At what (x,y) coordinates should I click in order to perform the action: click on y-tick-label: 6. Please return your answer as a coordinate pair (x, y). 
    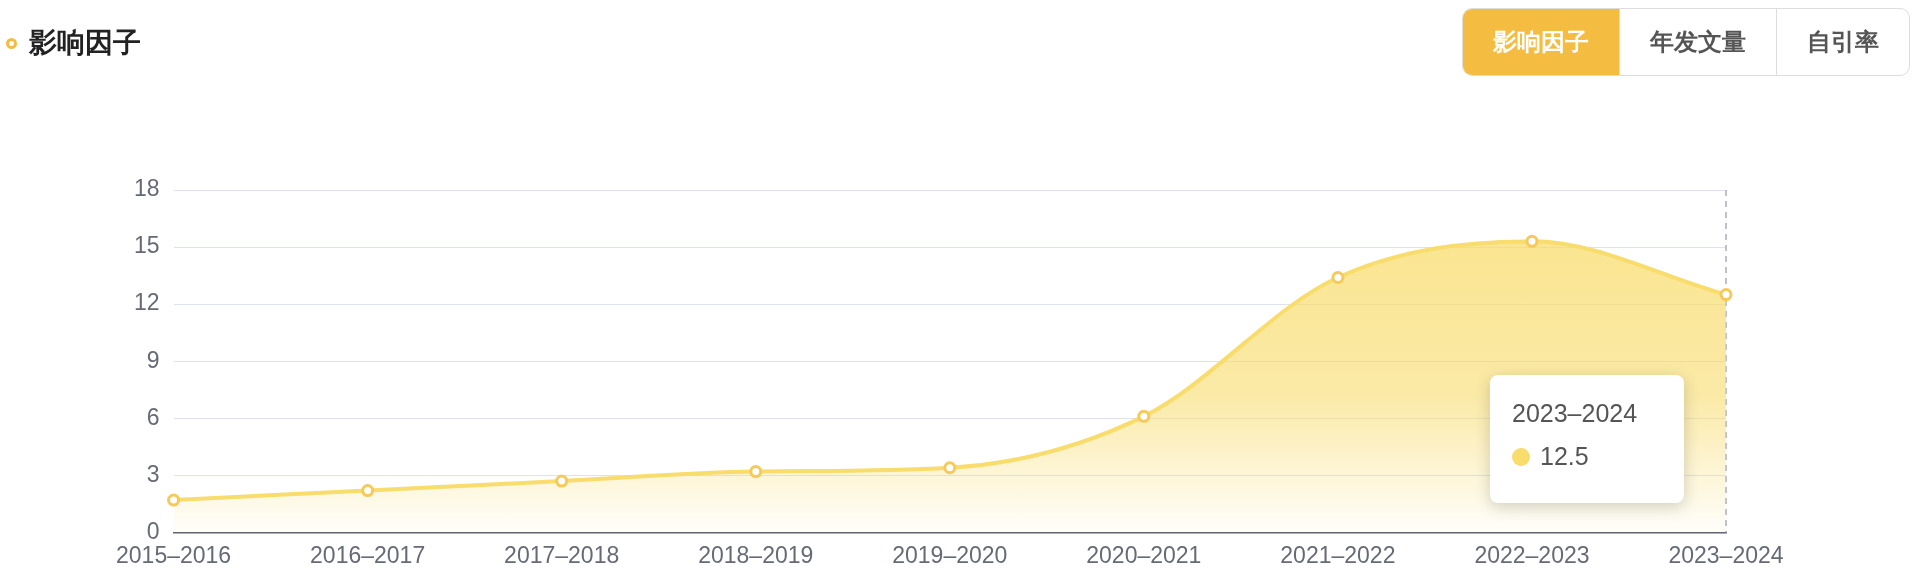
    Looking at the image, I should click on (153, 416).